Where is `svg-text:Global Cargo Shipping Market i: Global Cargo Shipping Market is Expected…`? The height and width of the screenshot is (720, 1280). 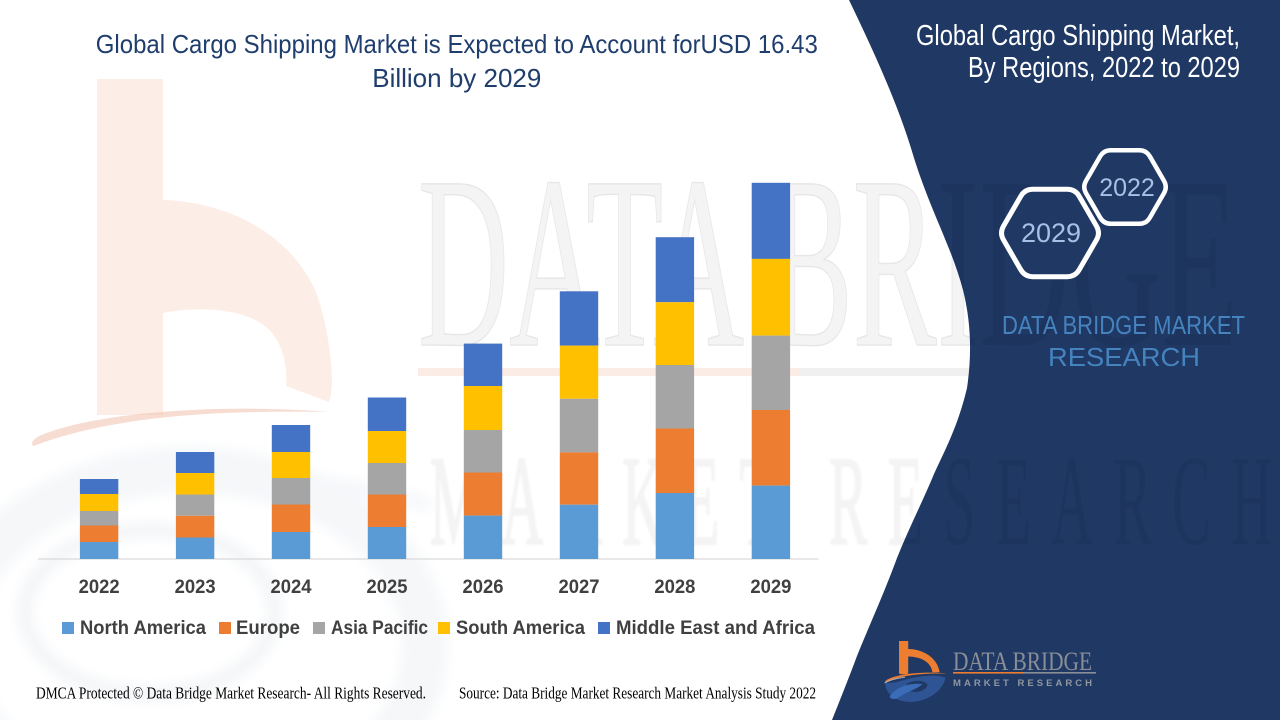
svg-text:Global Cargo Shipping Market i: Global Cargo Shipping Market is Expected… is located at coordinates (457, 44).